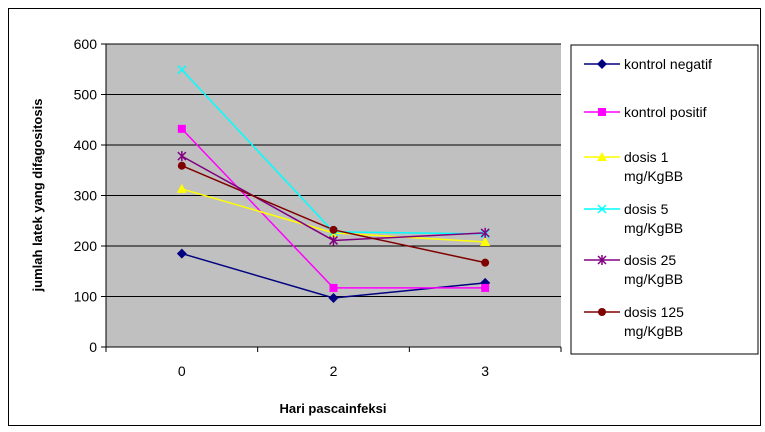 Image resolution: width=765 pixels, height=432 pixels. I want to click on legend-label: kontrol positif, so click(665, 112).